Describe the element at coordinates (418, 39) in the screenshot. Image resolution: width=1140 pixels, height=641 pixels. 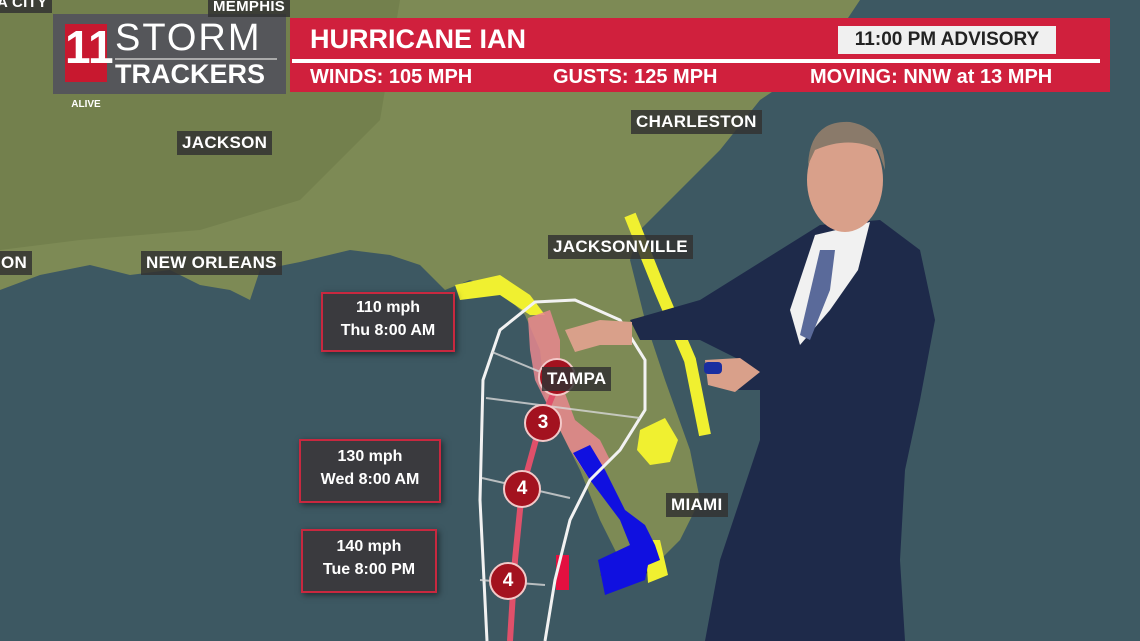
I see `storm-title: HURRICANE IAN` at that location.